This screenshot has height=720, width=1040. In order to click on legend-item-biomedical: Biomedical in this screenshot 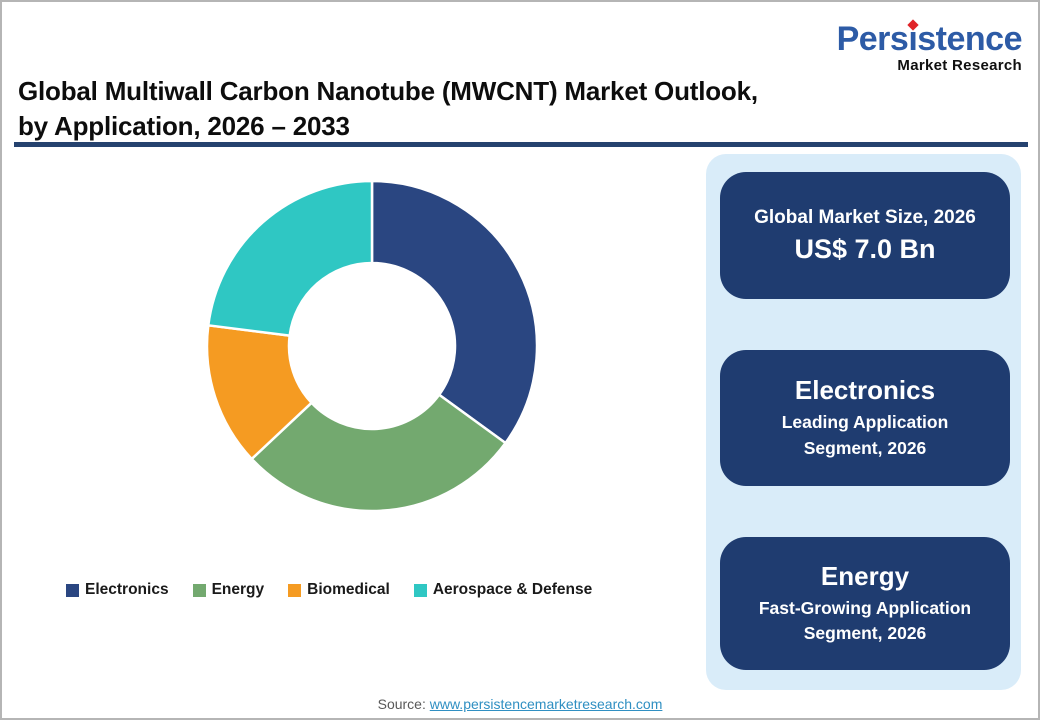, I will do `click(339, 590)`.